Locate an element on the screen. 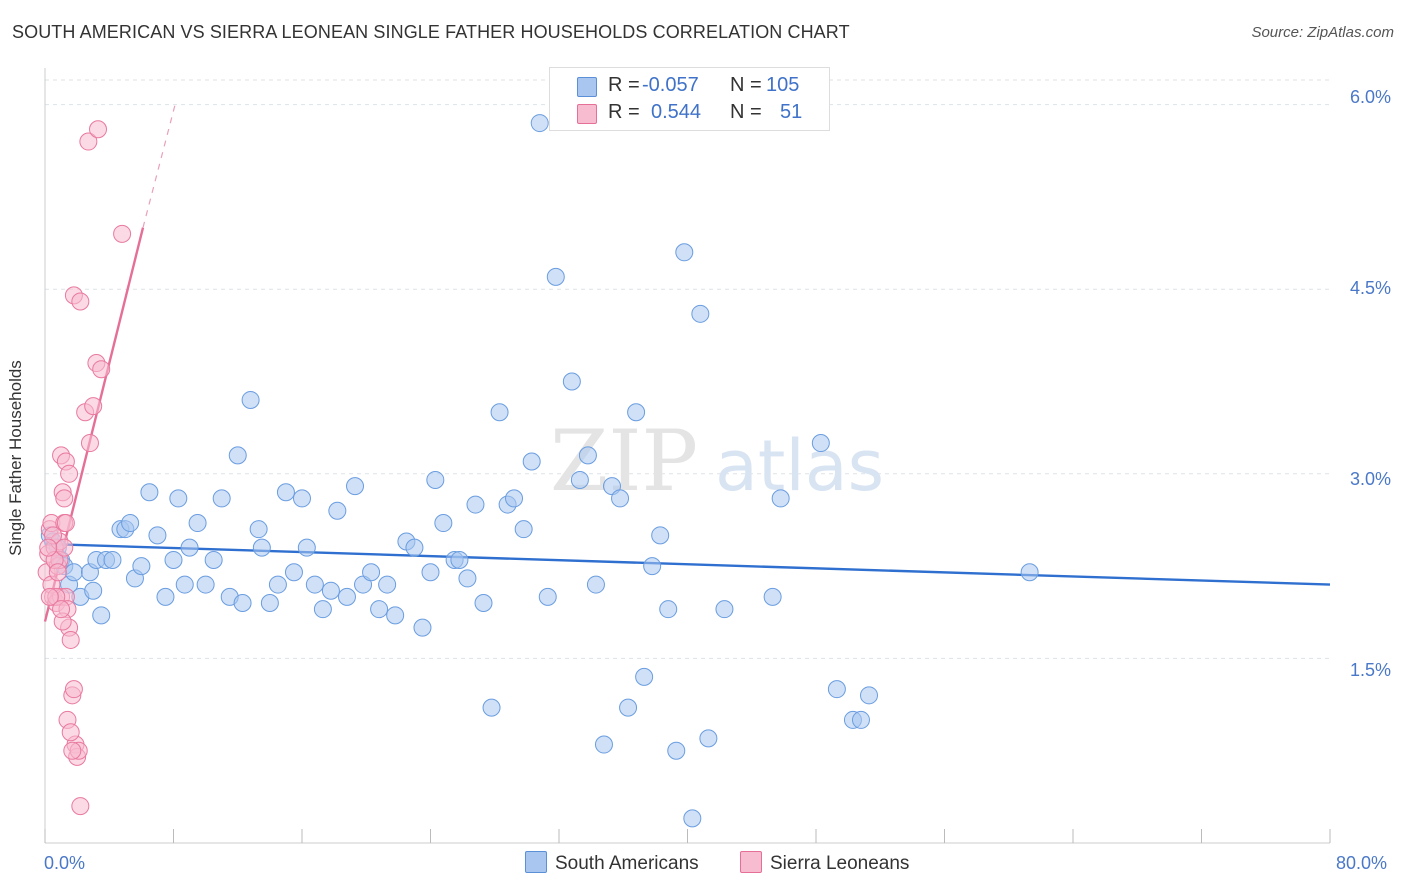  bottom-legend-label-sierra: Sierra Leoneans is located at coordinates (840, 863).